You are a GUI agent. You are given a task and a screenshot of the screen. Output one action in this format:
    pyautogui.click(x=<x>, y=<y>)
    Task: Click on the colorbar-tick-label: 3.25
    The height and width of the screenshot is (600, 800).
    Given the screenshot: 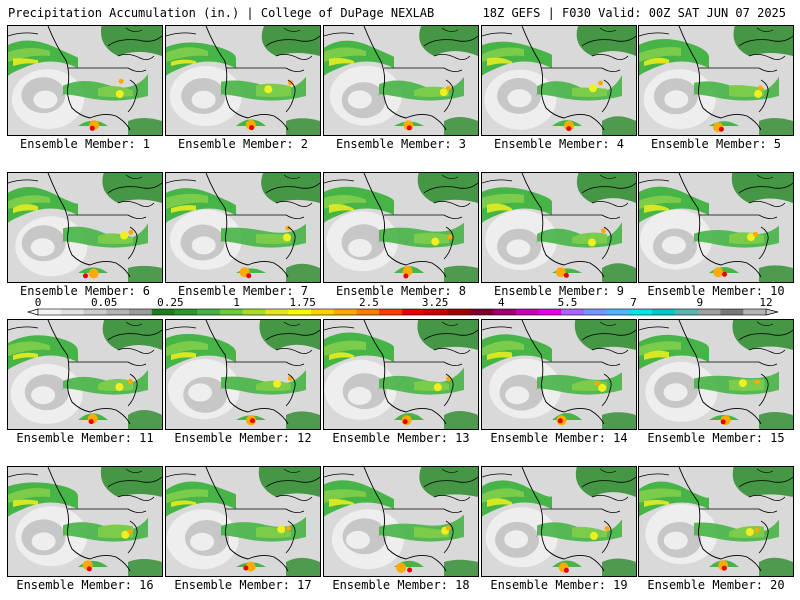 What is the action you would take?
    pyautogui.click(x=435, y=302)
    